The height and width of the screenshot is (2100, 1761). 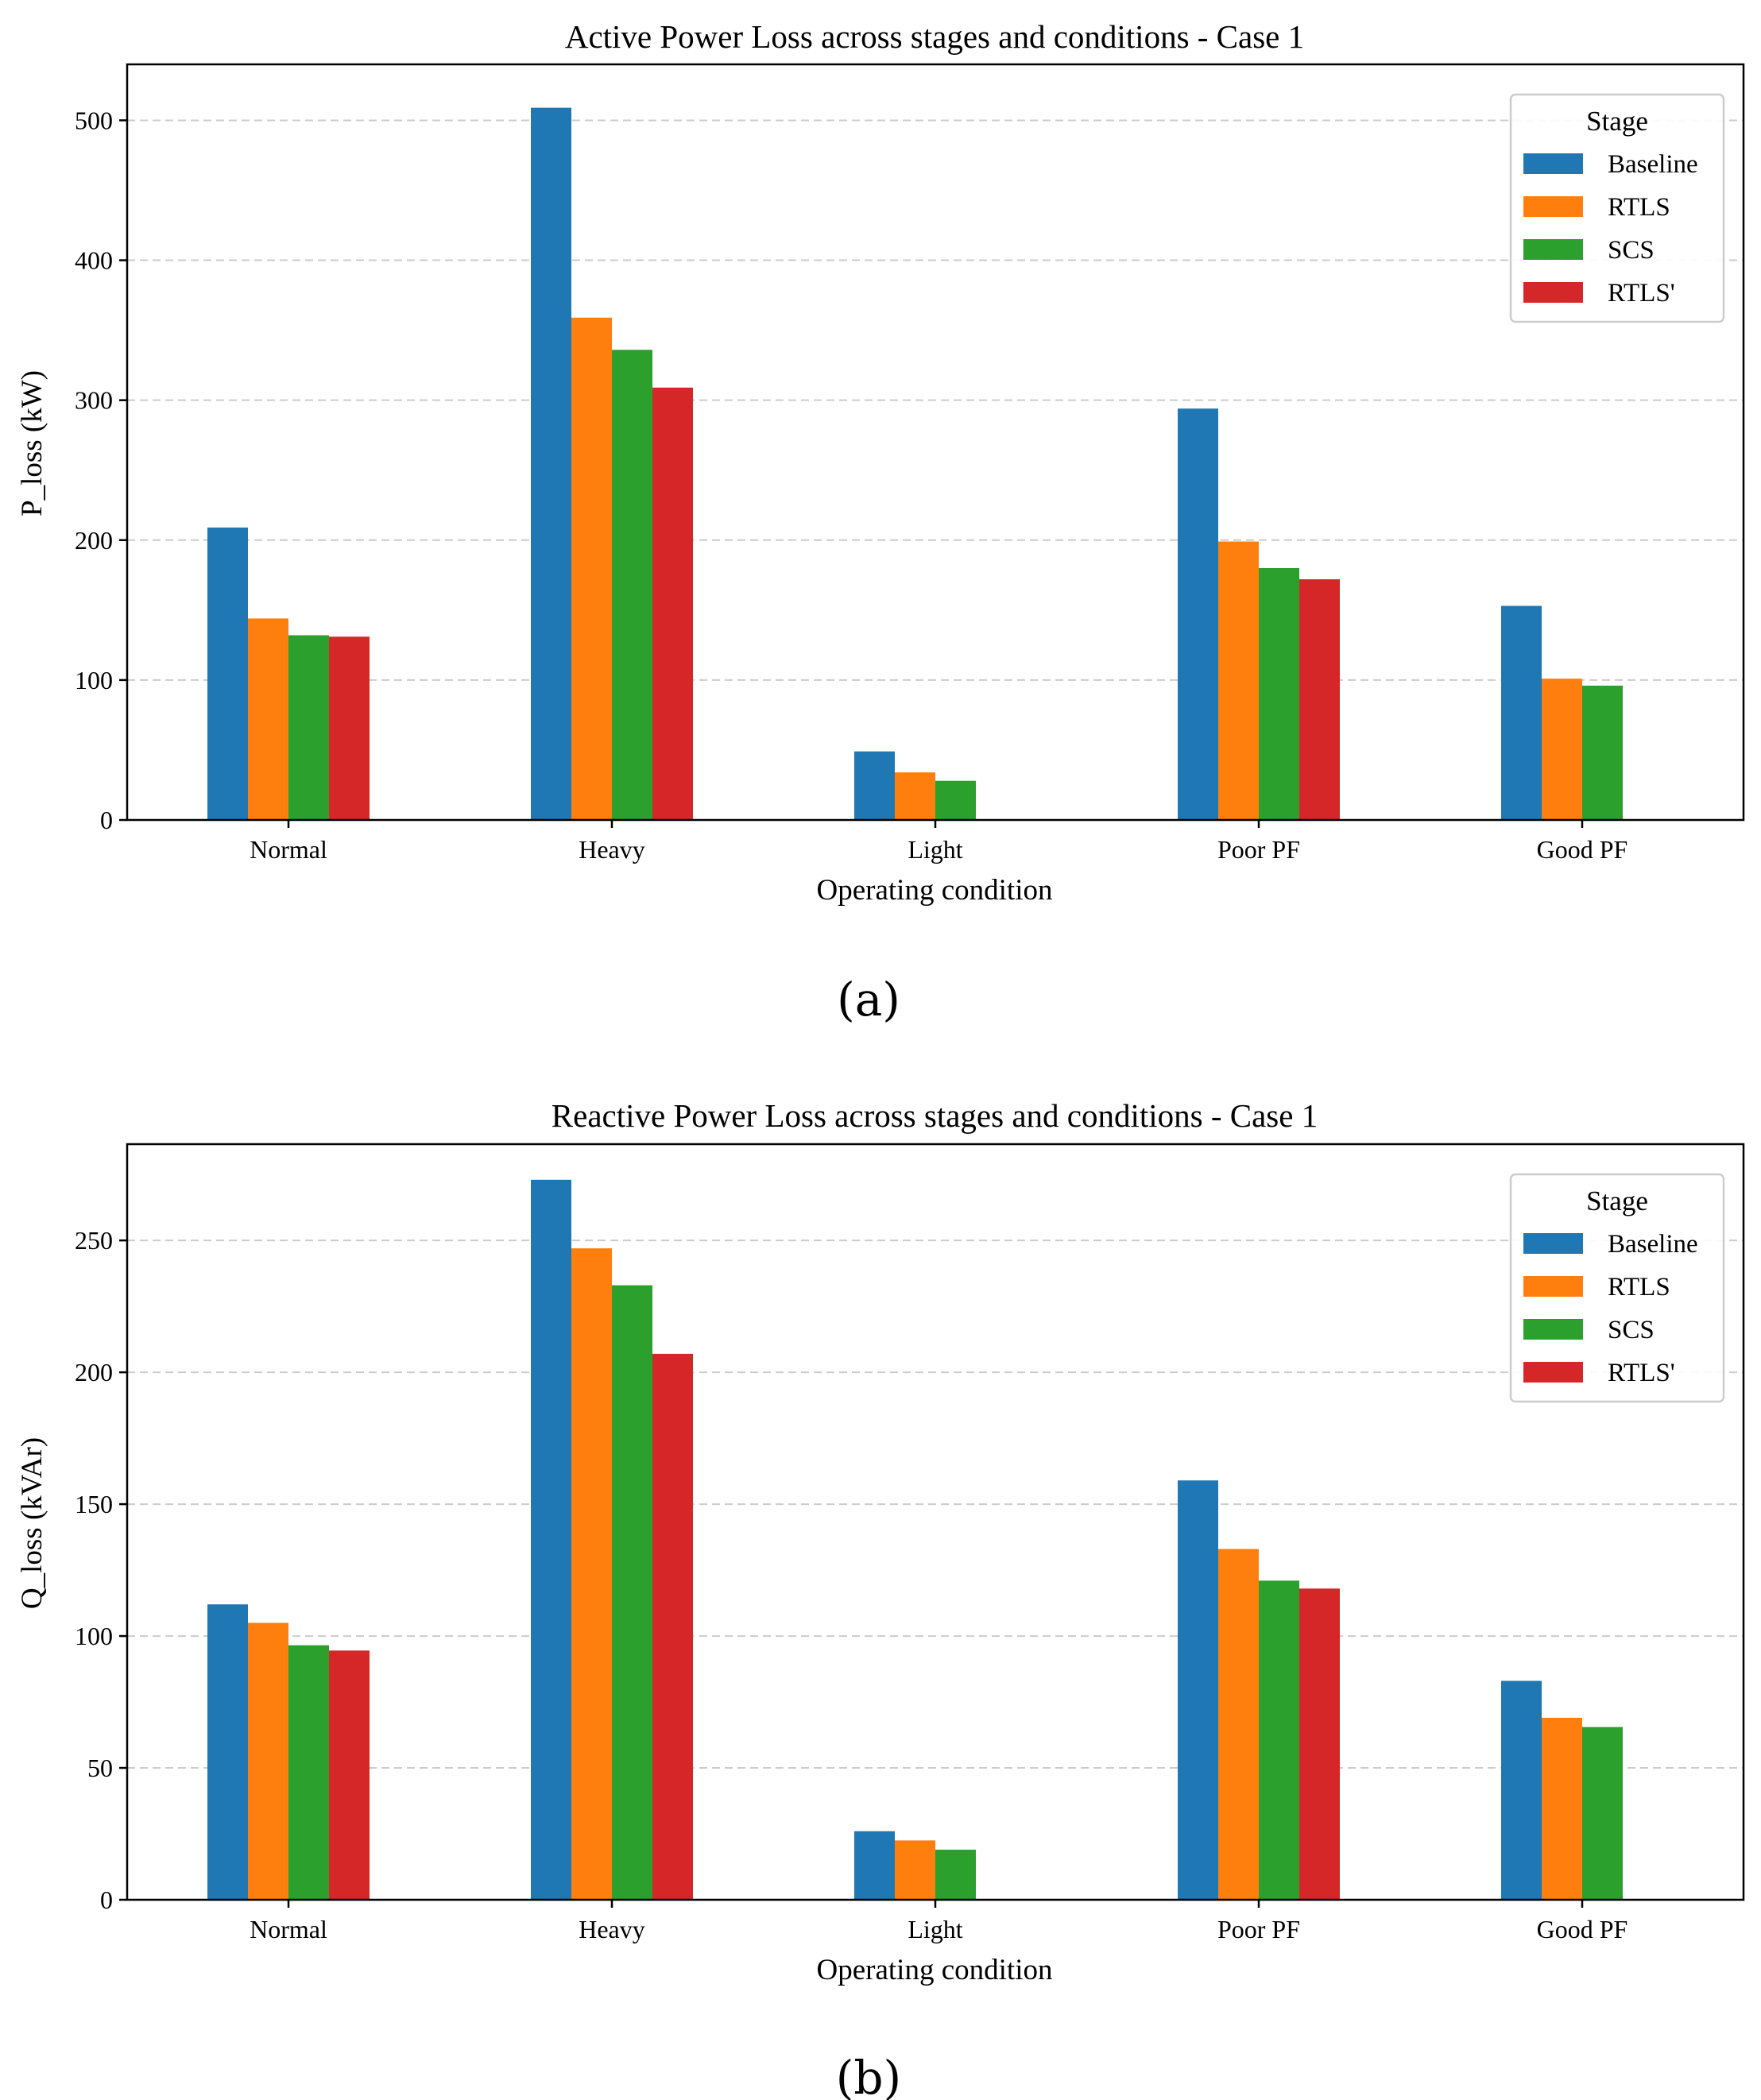 I want to click on y-tick-label: 500, so click(x=94, y=120).